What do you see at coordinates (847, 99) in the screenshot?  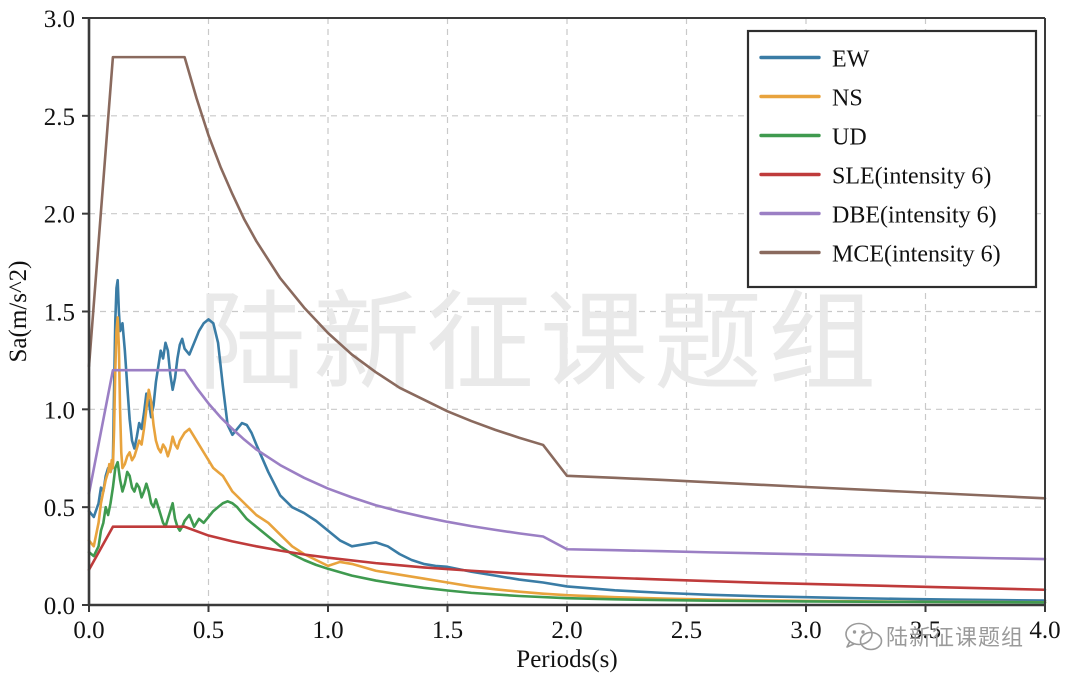 I see `legend-label-ns: NS` at bounding box center [847, 99].